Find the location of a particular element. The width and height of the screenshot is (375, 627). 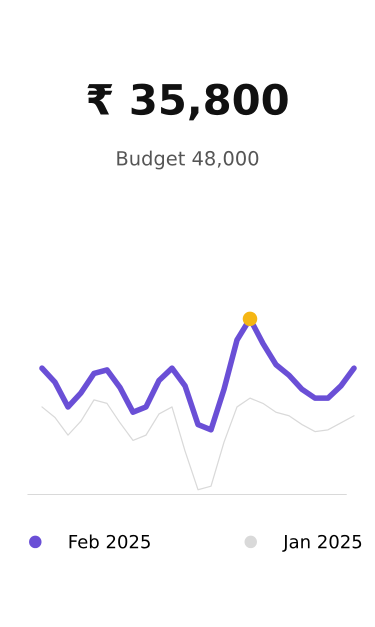

chart-subtitle: Budget 48,000 is located at coordinates (187, 160).